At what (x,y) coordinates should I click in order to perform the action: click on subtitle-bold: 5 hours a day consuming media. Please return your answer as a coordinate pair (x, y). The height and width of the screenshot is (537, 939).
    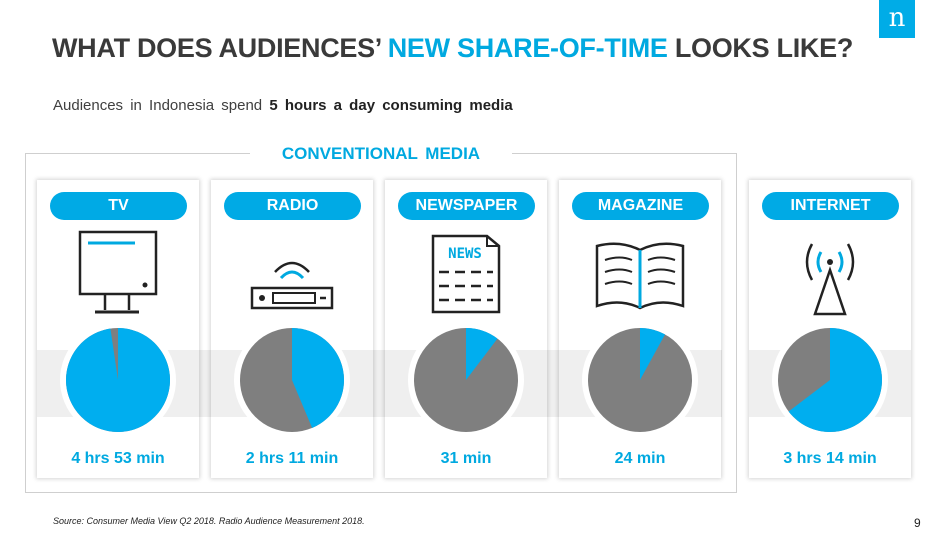
    Looking at the image, I should click on (391, 105).